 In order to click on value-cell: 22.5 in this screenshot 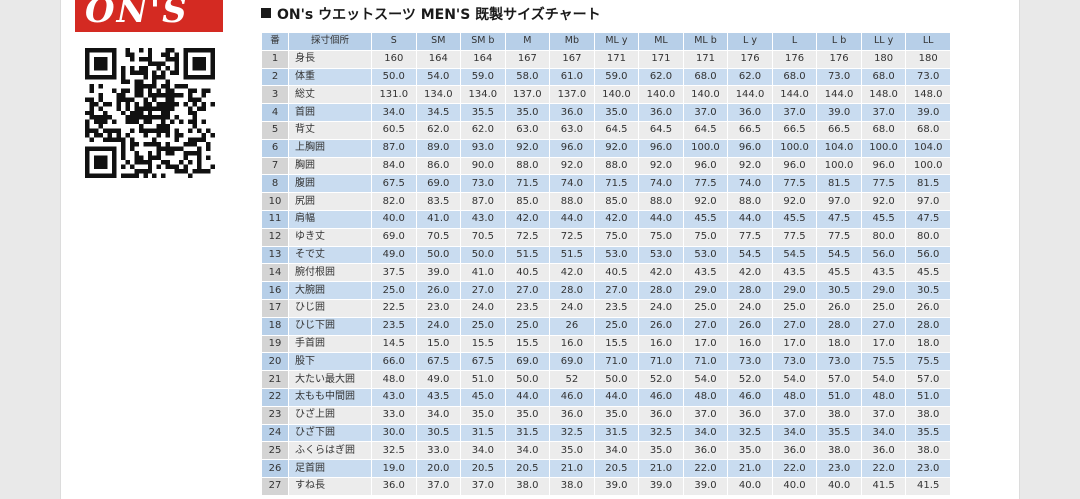, I will do `click(394, 308)`.